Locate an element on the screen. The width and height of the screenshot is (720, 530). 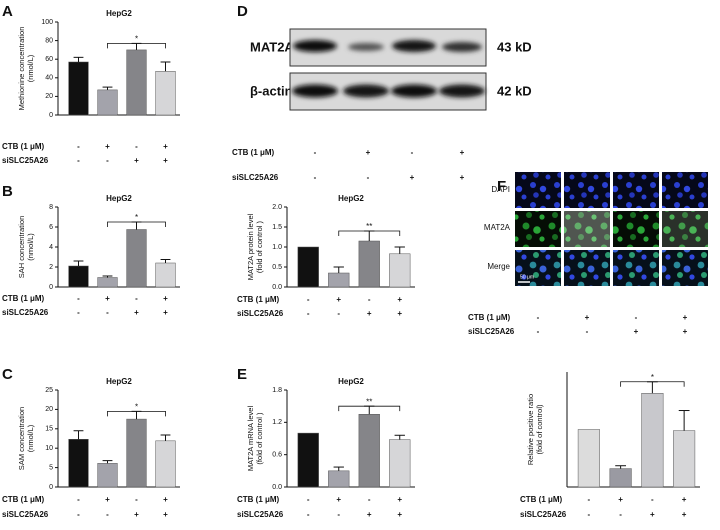
y-axis-label: Methionine concentration is located at coordinates (21, 69).